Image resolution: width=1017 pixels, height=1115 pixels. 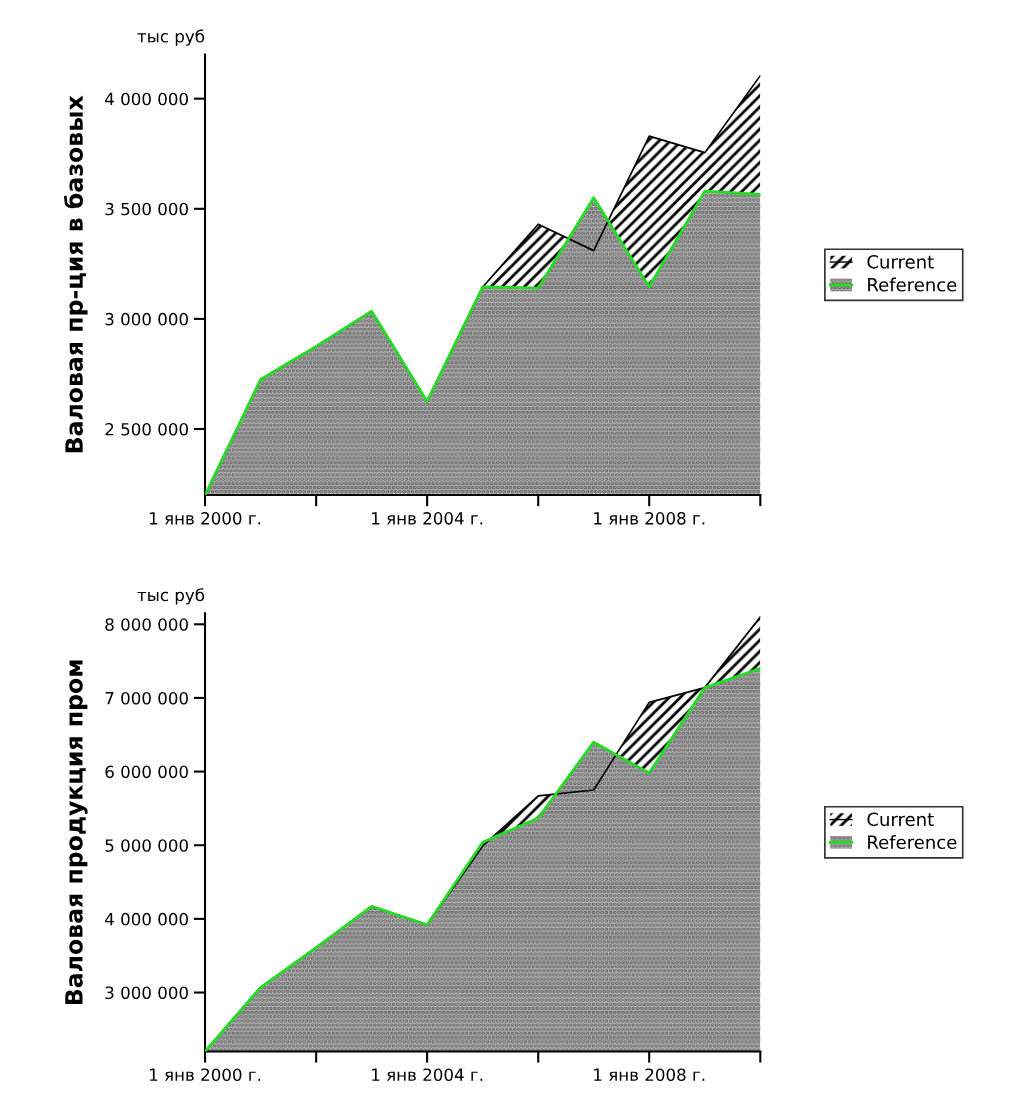 What do you see at coordinates (146, 845) in the screenshot?
I see `y-tick-label: 5 000 000` at bounding box center [146, 845].